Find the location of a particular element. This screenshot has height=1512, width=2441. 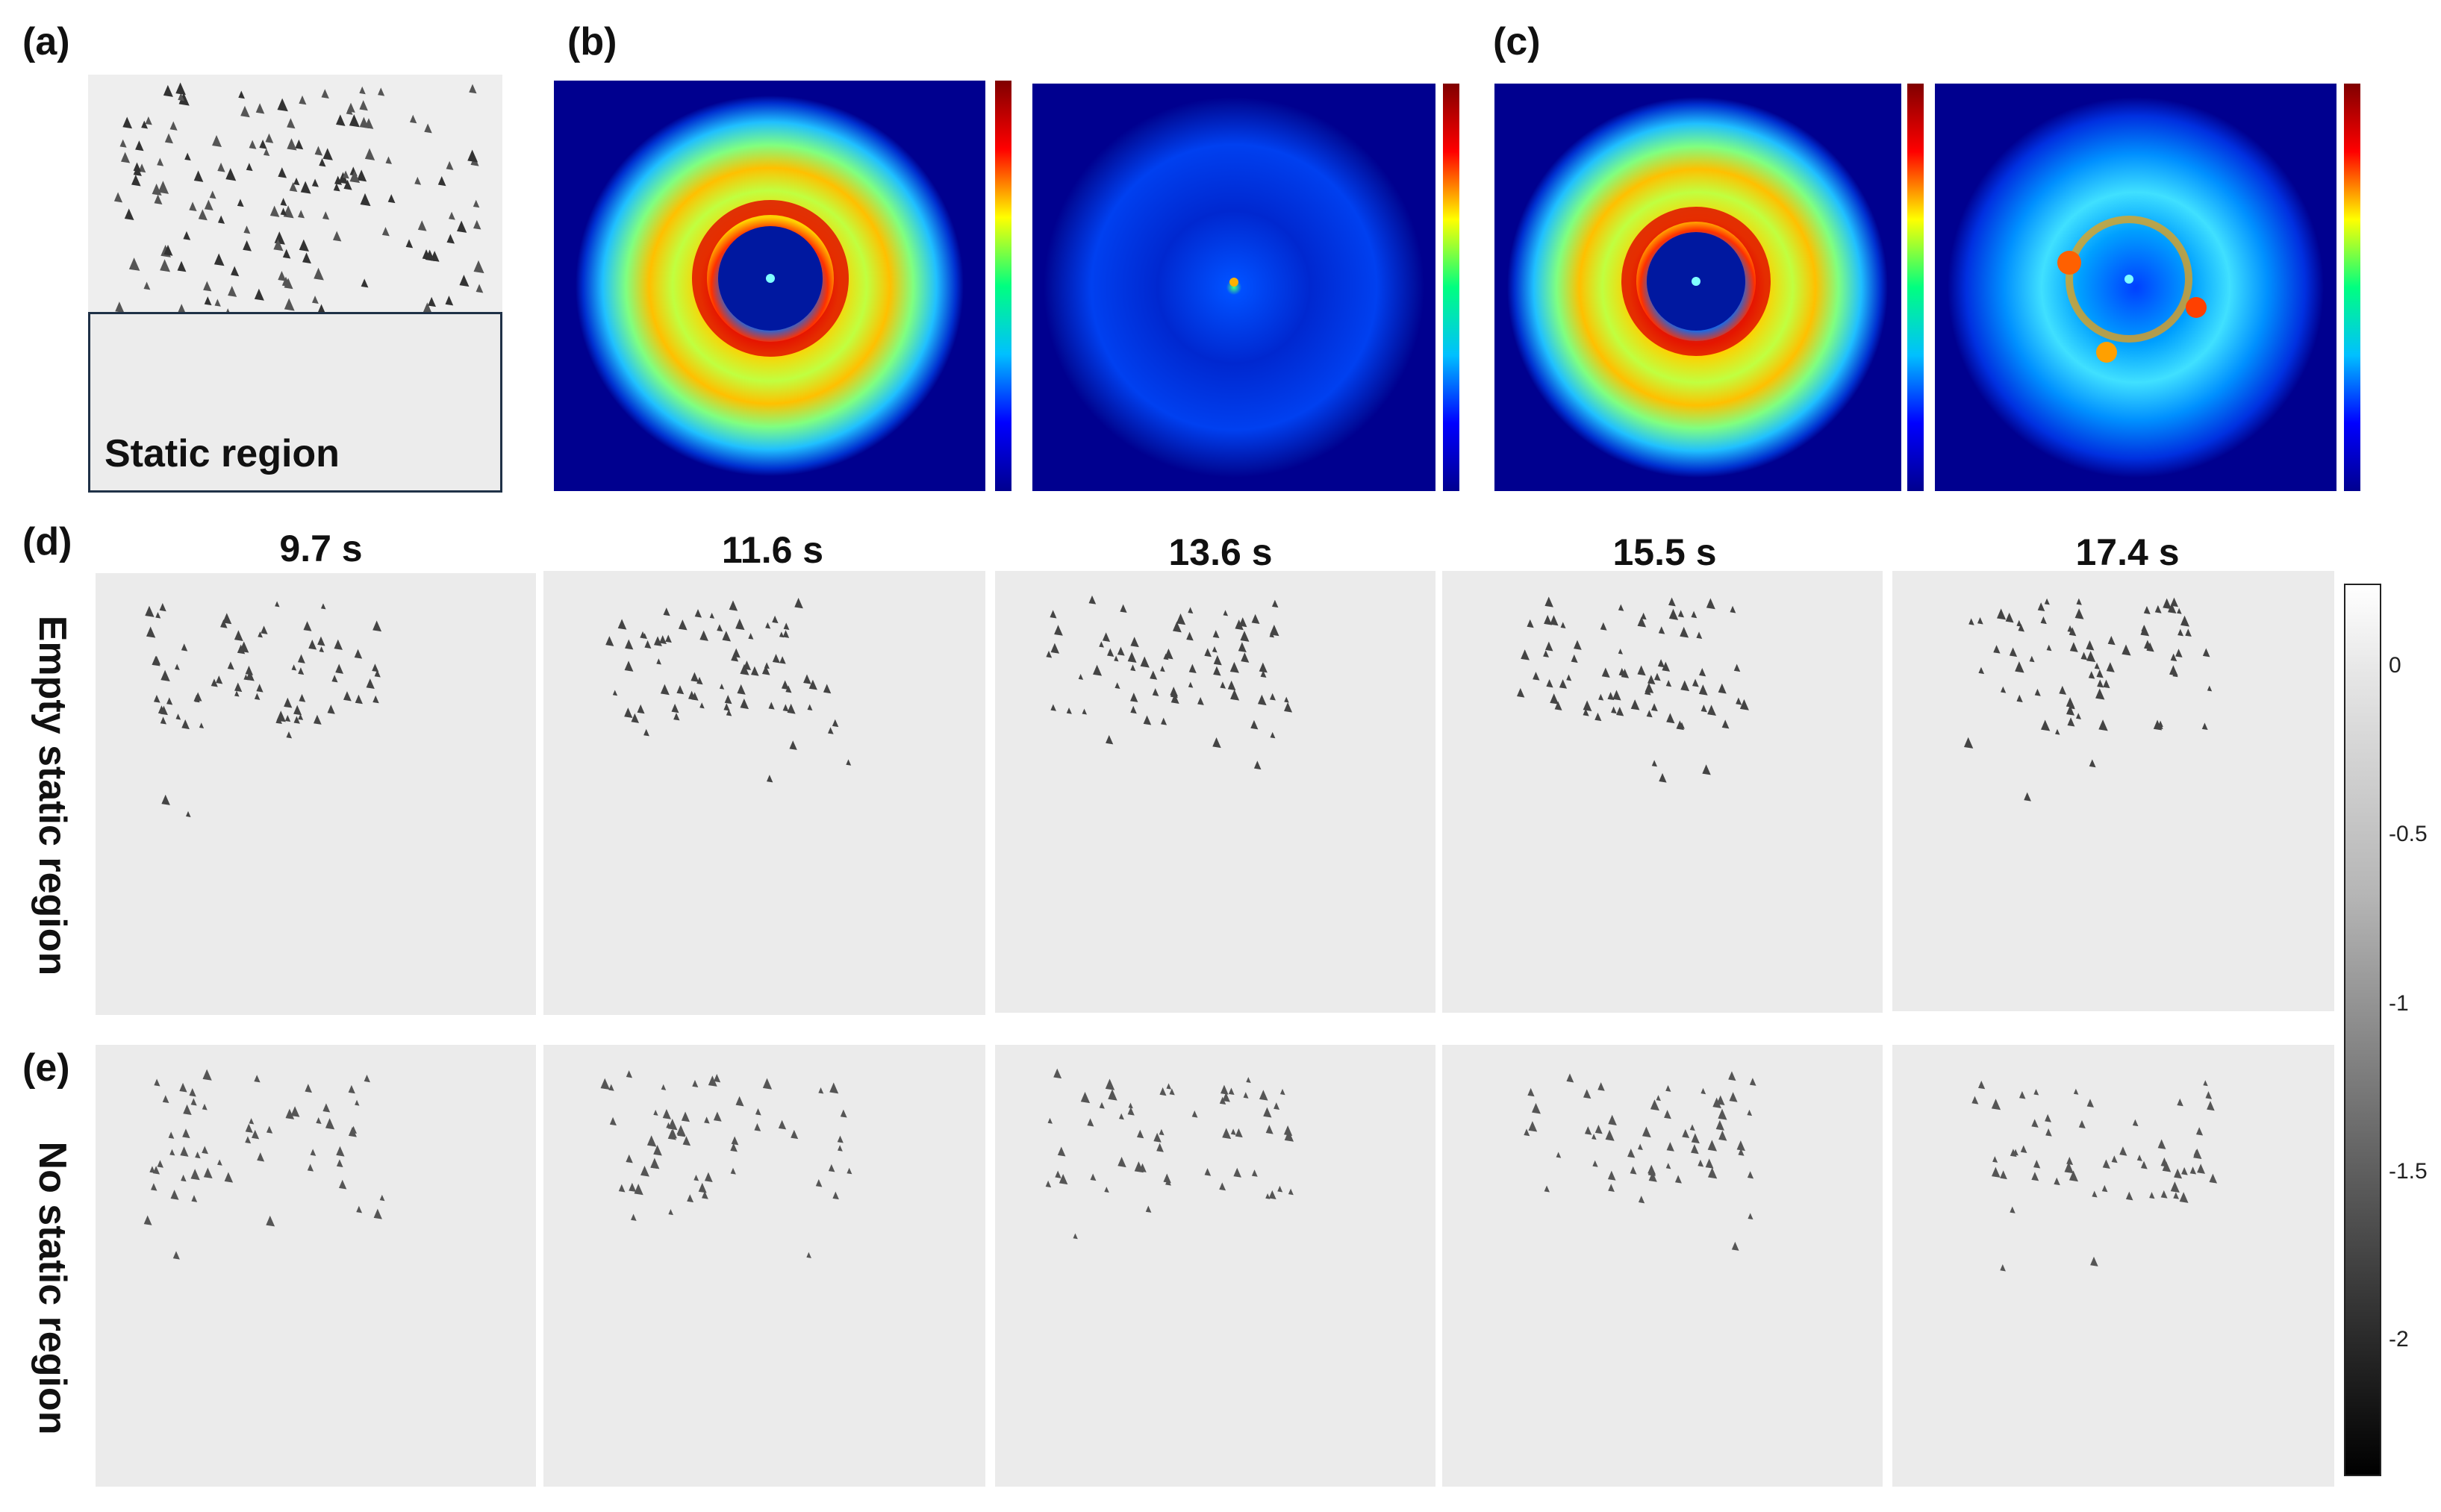

colorbar-c2 is located at coordinates (2352, 287).